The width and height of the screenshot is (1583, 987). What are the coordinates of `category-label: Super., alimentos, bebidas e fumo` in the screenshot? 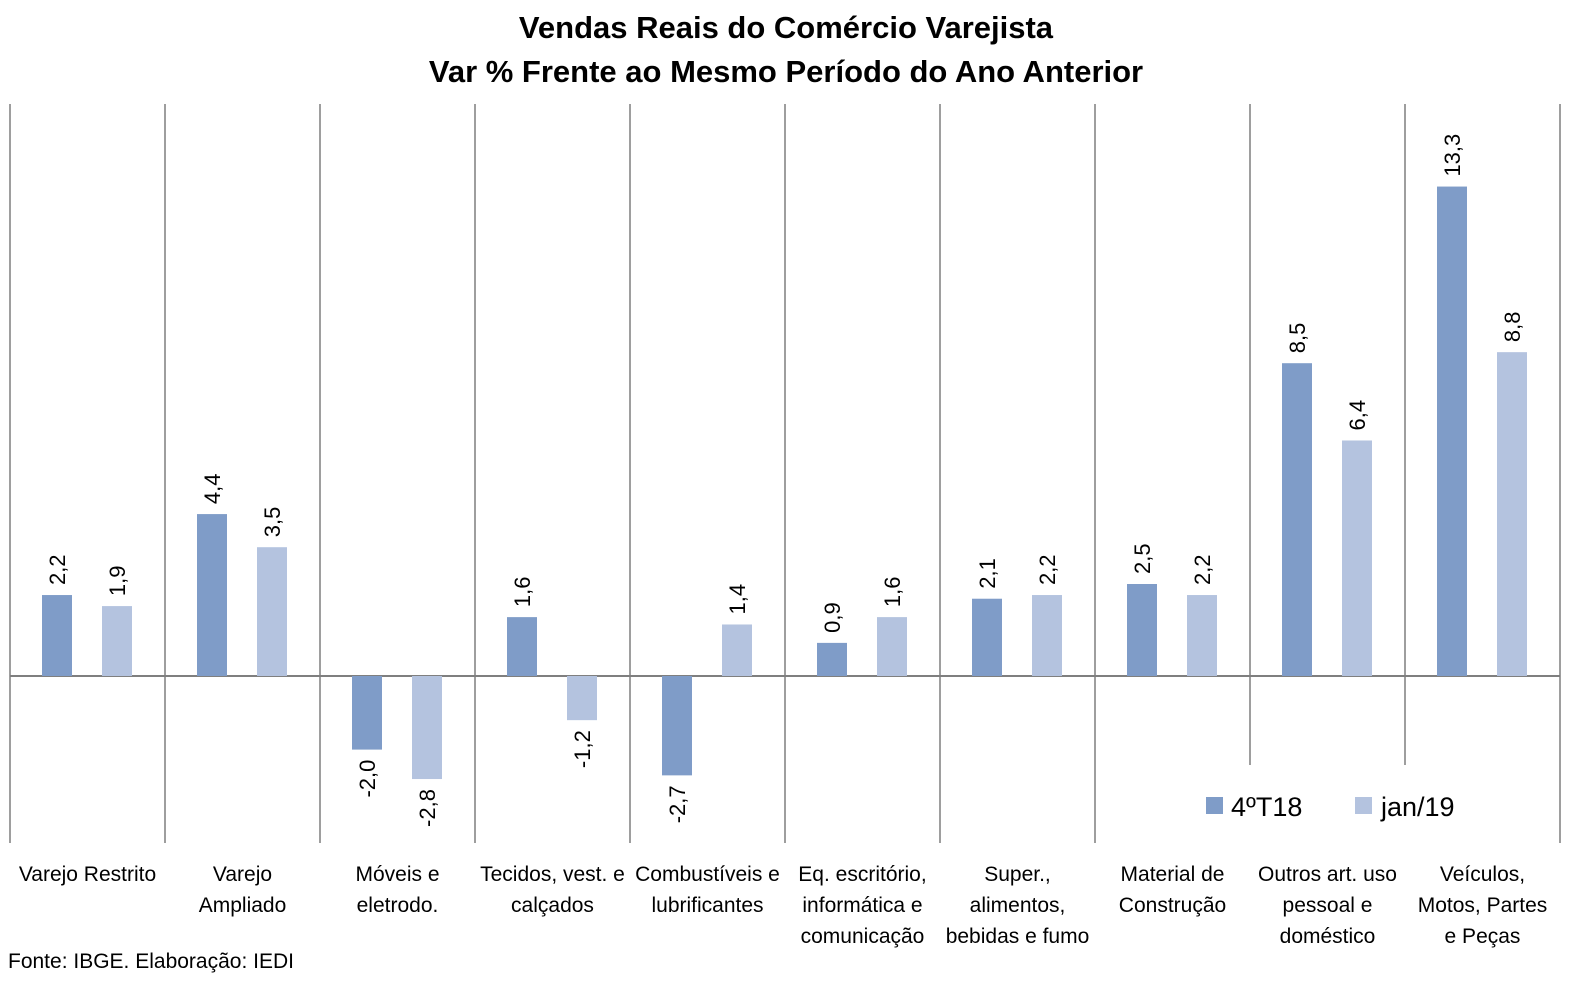 It's located at (1018, 905).